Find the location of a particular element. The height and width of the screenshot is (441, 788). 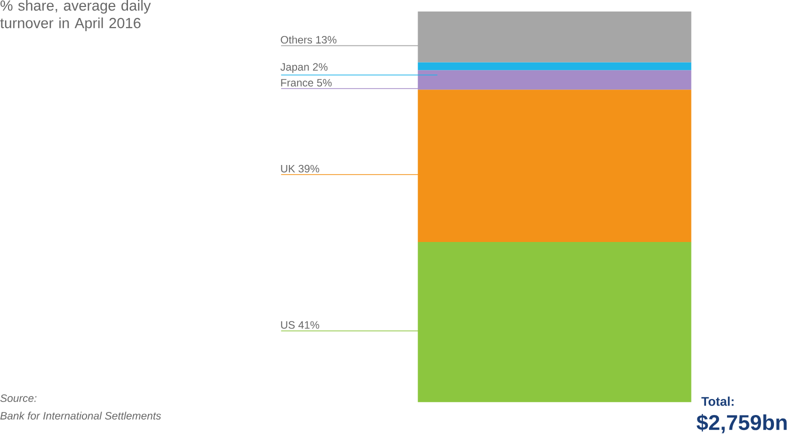

text: Bank for International Settlements is located at coordinates (80, 416).